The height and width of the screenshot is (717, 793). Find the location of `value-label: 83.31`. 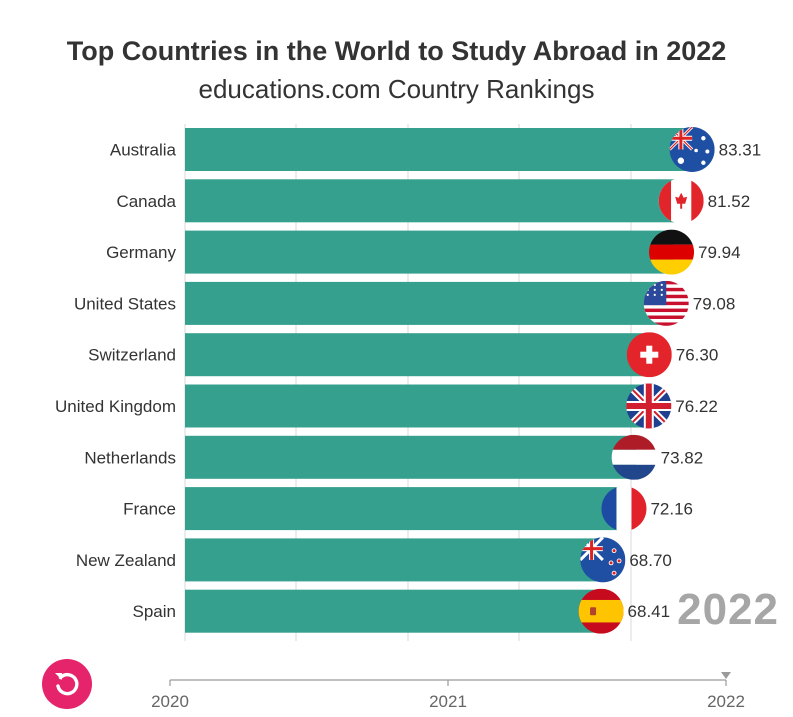

value-label: 83.31 is located at coordinates (740, 150).